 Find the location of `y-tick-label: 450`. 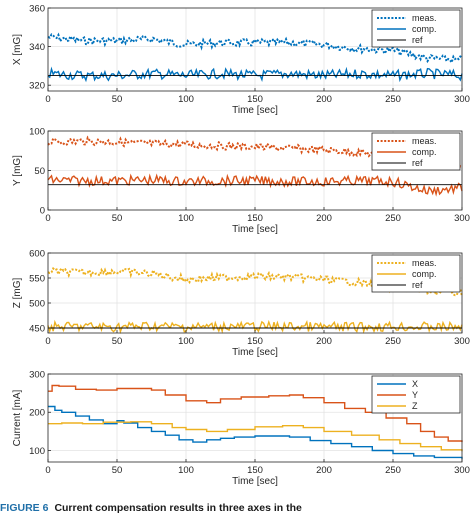

y-tick-label: 450 is located at coordinates (37, 328).